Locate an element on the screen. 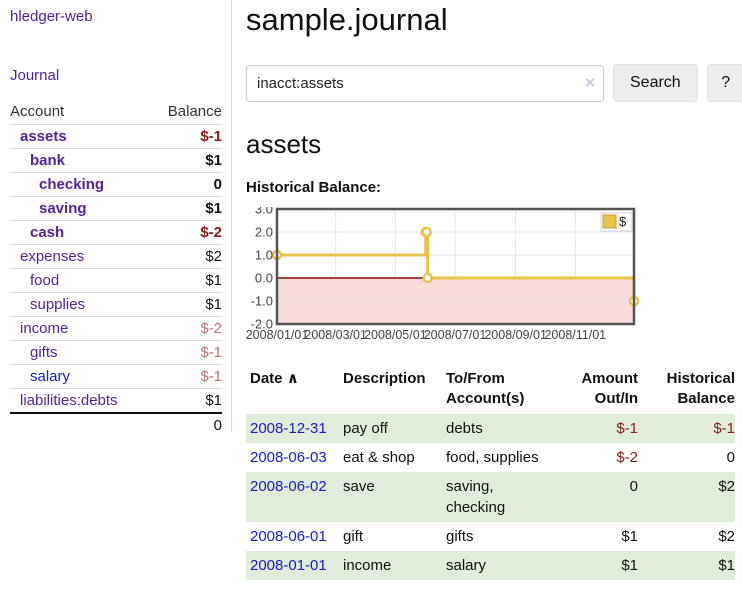  account-row: salary $-1 is located at coordinates (116, 376).